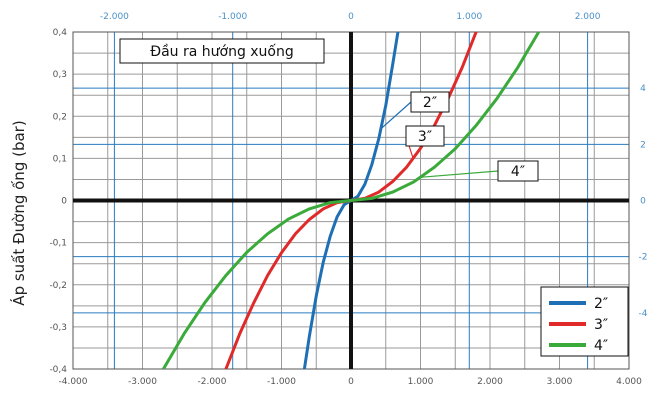  I want to click on top-axis-tick-label: 0, so click(351, 17).